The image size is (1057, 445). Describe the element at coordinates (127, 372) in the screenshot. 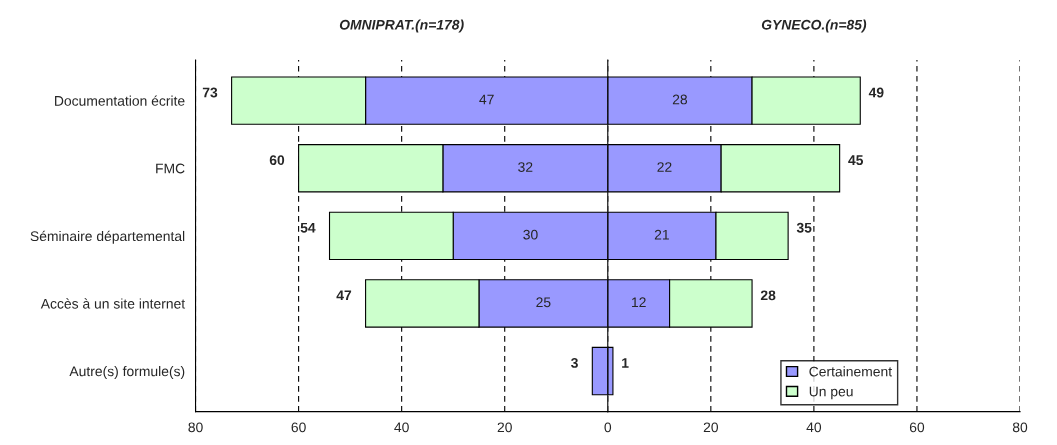

I see `y-tick-label: Autre(s) formule(s)` at that location.